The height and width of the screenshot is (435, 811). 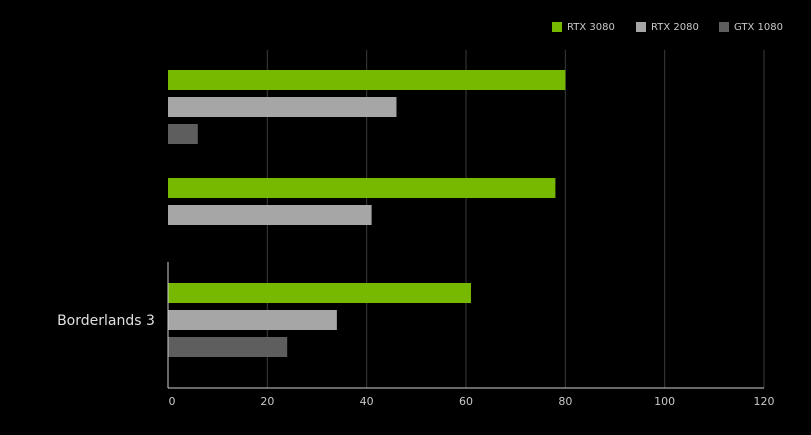 I want to click on x-tick-label-4: 80, so click(x=565, y=401).